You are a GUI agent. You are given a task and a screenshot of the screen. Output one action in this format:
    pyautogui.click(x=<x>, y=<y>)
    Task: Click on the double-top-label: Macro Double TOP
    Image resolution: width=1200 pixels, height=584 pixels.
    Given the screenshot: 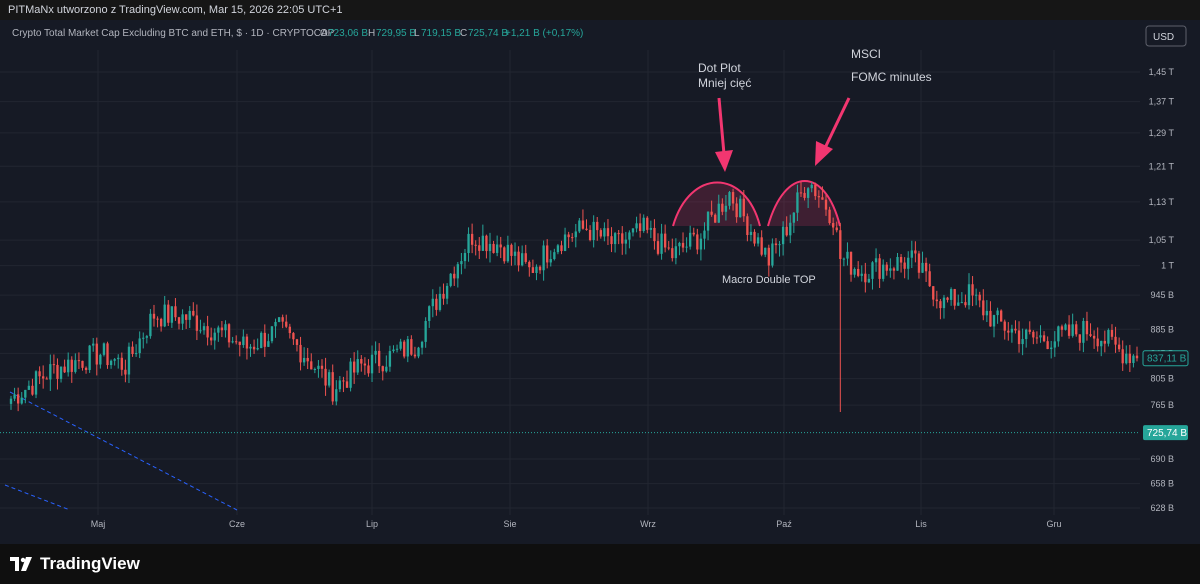 What is the action you would take?
    pyautogui.click(x=769, y=280)
    